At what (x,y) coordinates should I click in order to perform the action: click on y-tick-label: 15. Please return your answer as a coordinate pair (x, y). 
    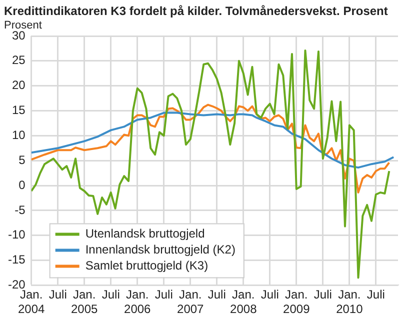
    Looking at the image, I should click on (19, 110).